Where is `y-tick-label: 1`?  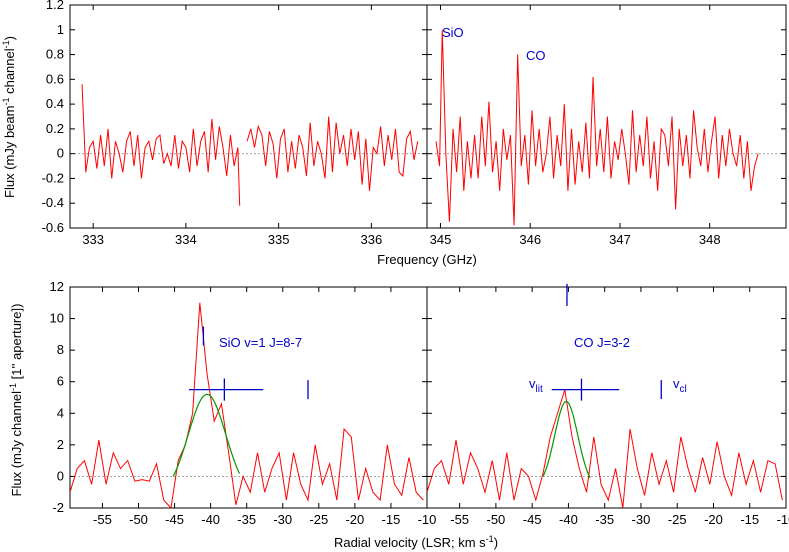
y-tick-label: 1 is located at coordinates (60, 29).